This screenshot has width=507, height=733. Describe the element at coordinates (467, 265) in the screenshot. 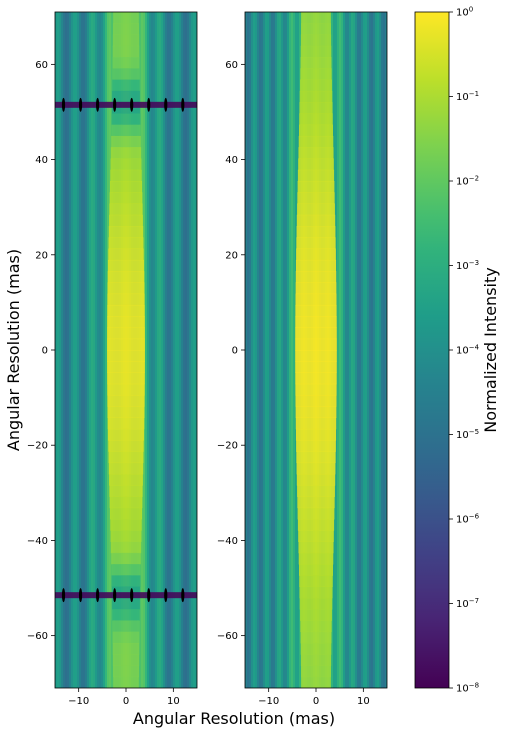

I see `colorbar-tick-label: 10⁻³` at that location.